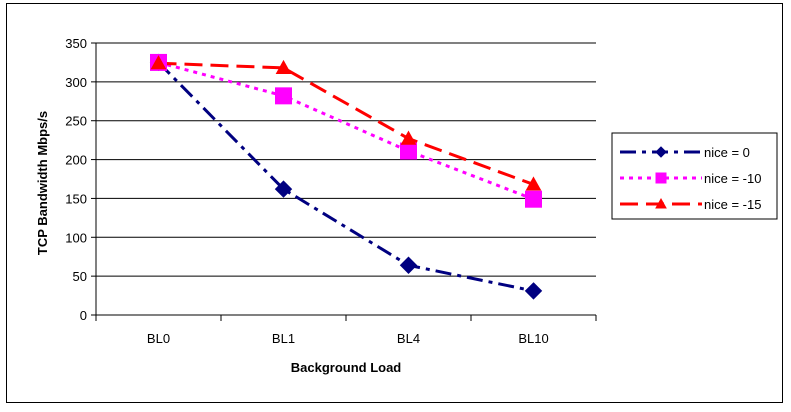 The width and height of the screenshot is (791, 412). What do you see at coordinates (346, 367) in the screenshot?
I see `x-axis-title: Background Load` at bounding box center [346, 367].